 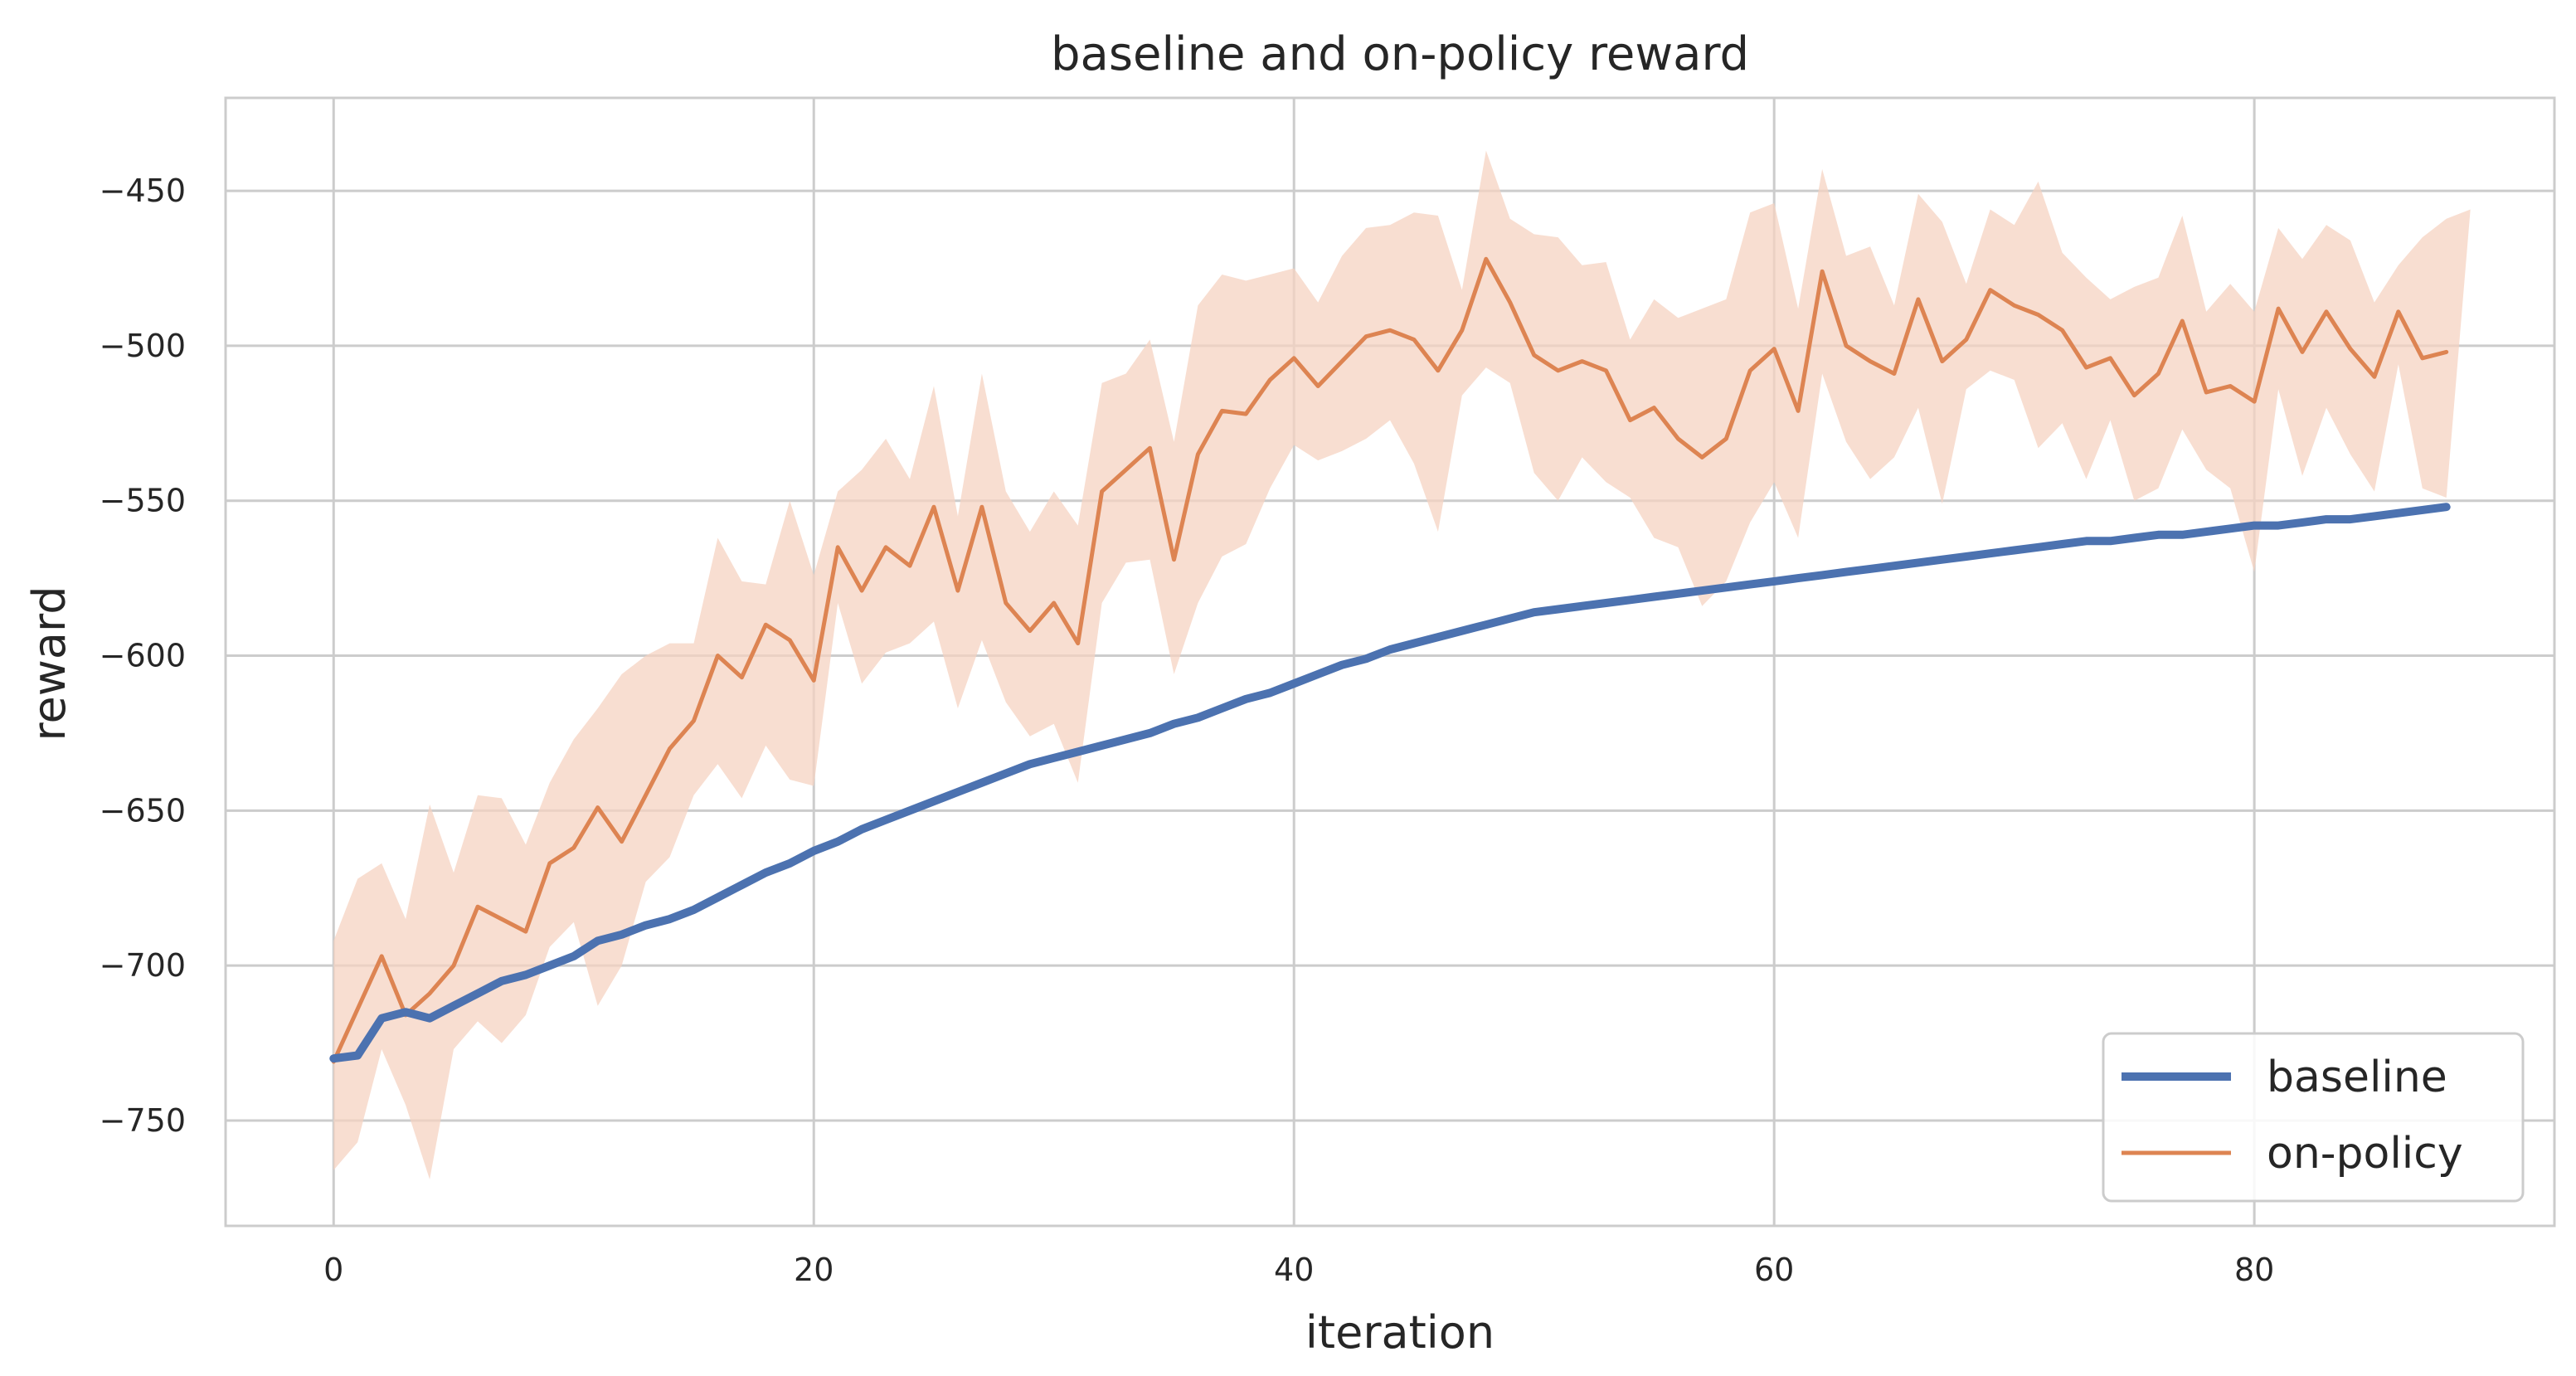 What do you see at coordinates (143, 1121) in the screenshot?
I see `y-tick-label: −750` at bounding box center [143, 1121].